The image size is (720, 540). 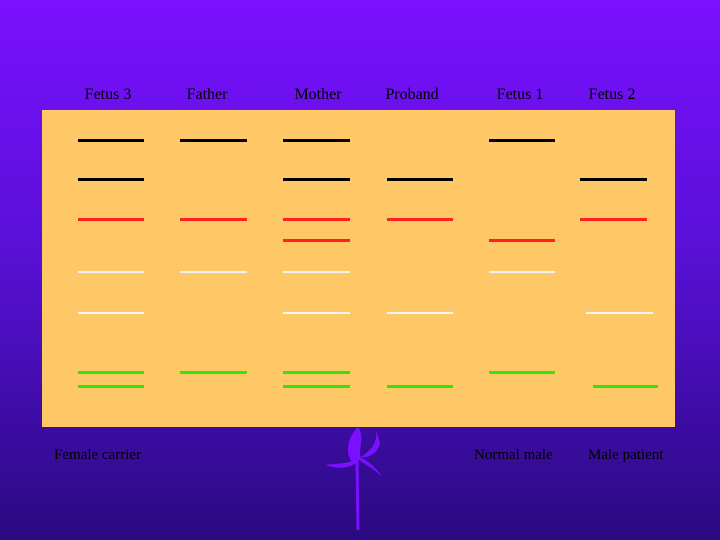 I want to click on band-fetus-2-white, so click(x=619, y=313).